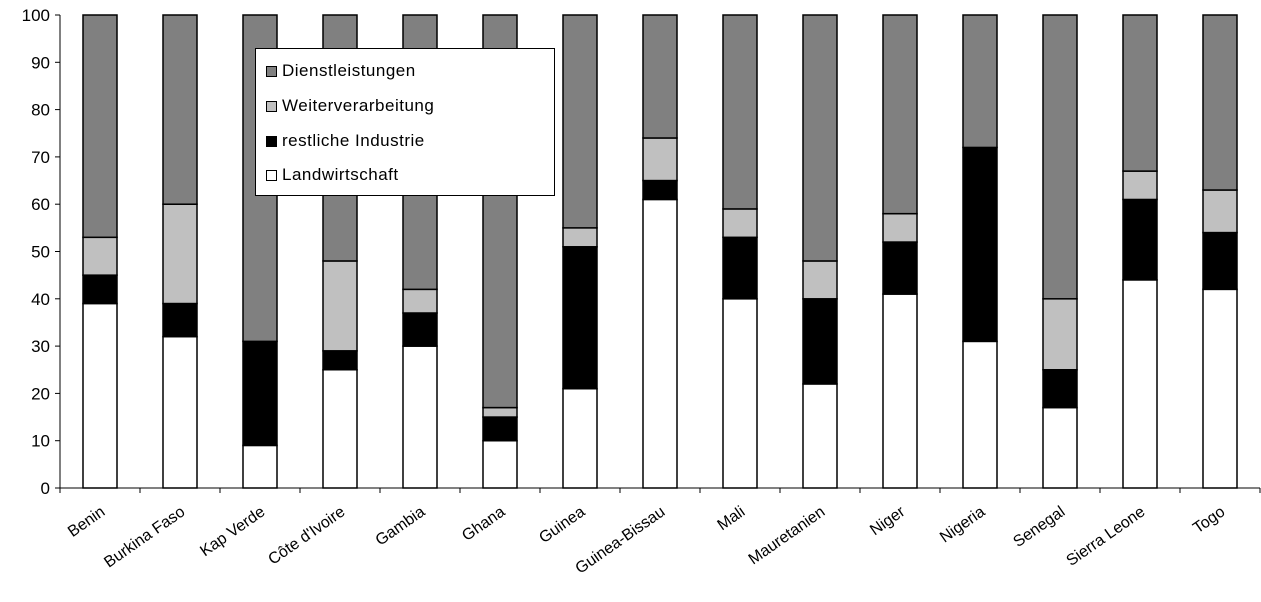 Image resolution: width=1261 pixels, height=602 pixels. What do you see at coordinates (358, 105) in the screenshot?
I see `legend-label-weiterverarbeitung: Weiterverarbeitung` at bounding box center [358, 105].